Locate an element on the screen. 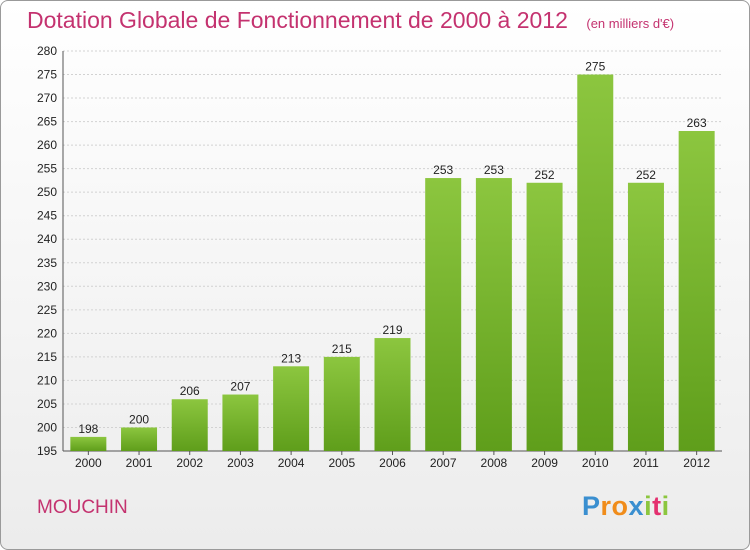  data-label: 215 is located at coordinates (342, 349).